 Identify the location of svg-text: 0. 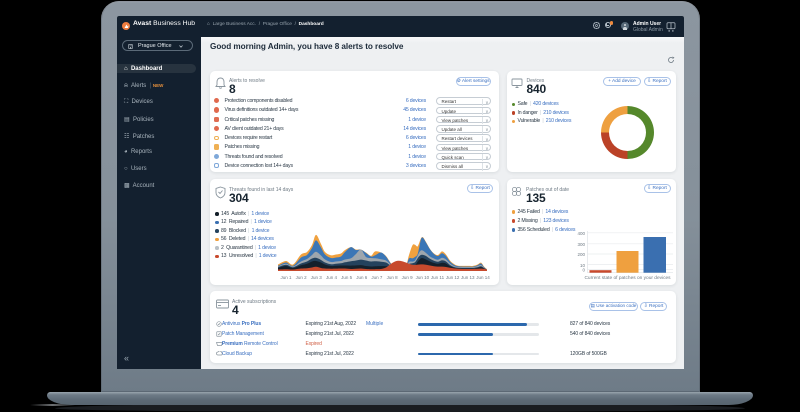
(583, 270).